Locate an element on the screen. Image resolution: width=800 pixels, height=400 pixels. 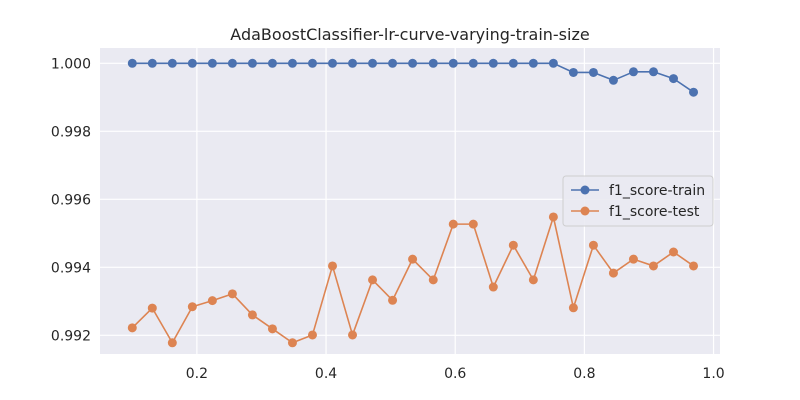
legend-marker-test is located at coordinates (585, 211).